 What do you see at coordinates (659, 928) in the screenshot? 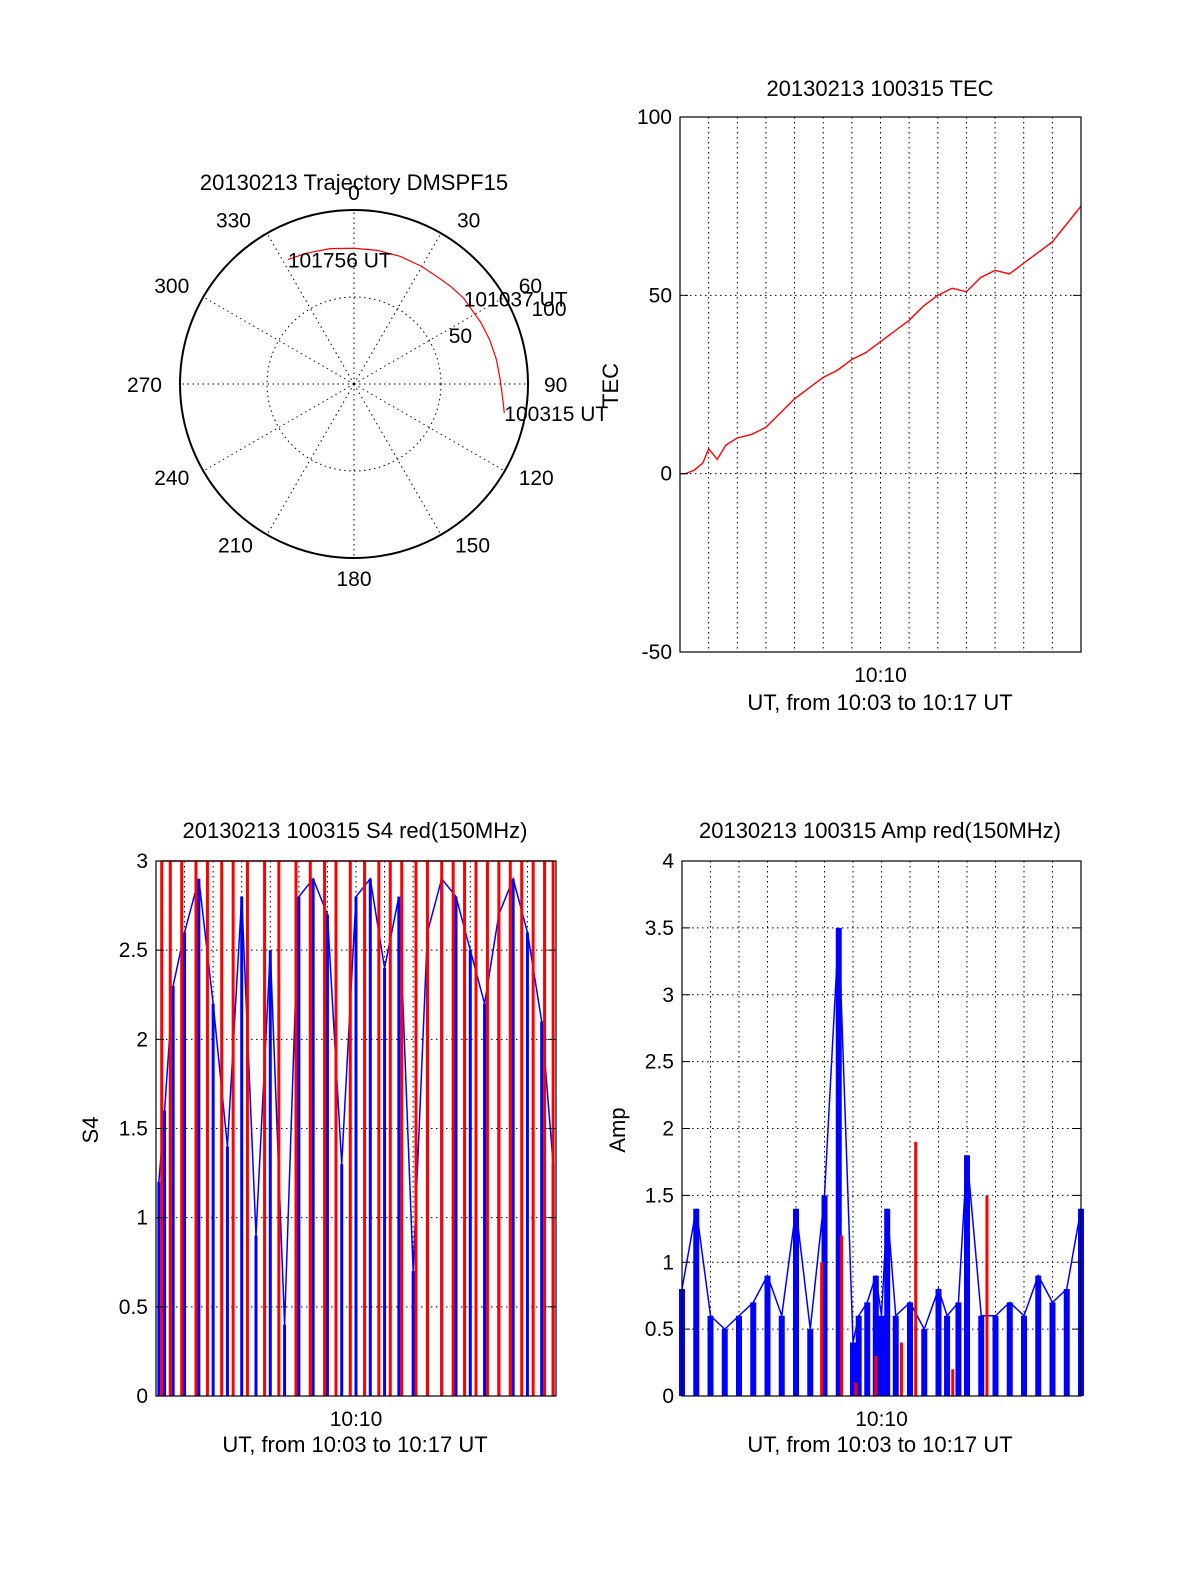
I see `y-tick-label: 3.5` at bounding box center [659, 928].